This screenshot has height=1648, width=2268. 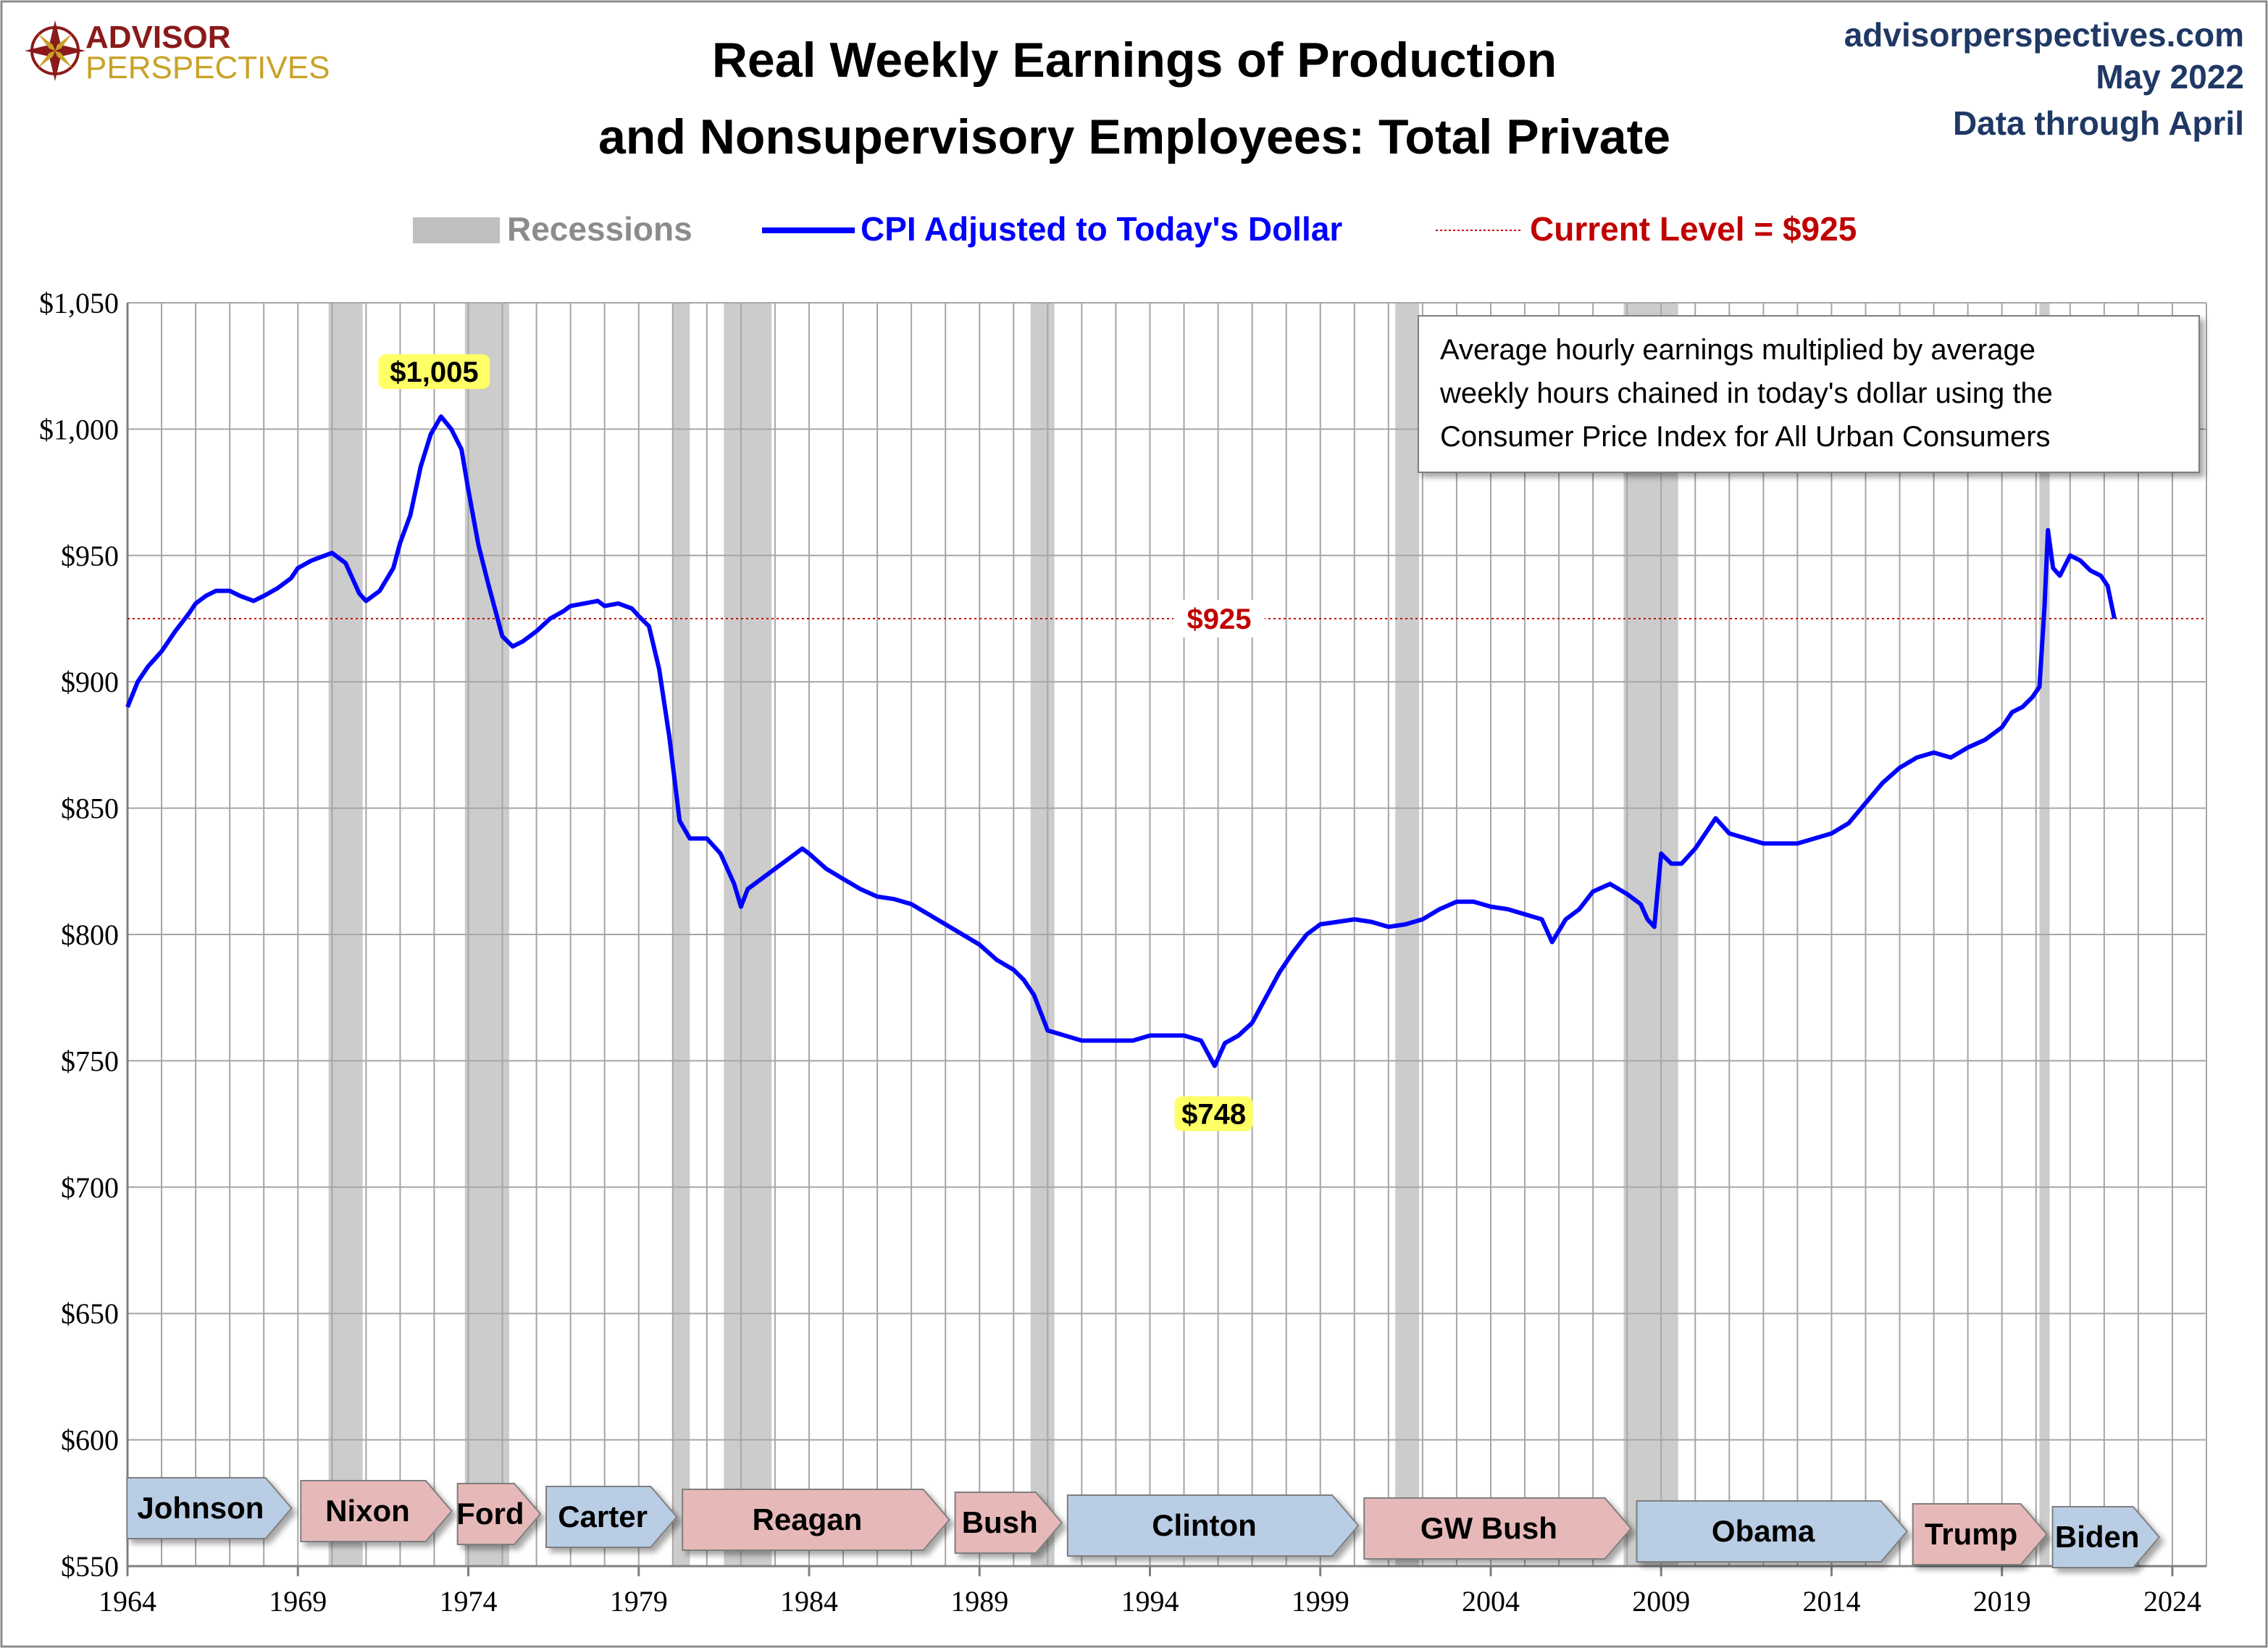 What do you see at coordinates (208, 67) in the screenshot?
I see `logo-line2: PERSPECTIVES` at bounding box center [208, 67].